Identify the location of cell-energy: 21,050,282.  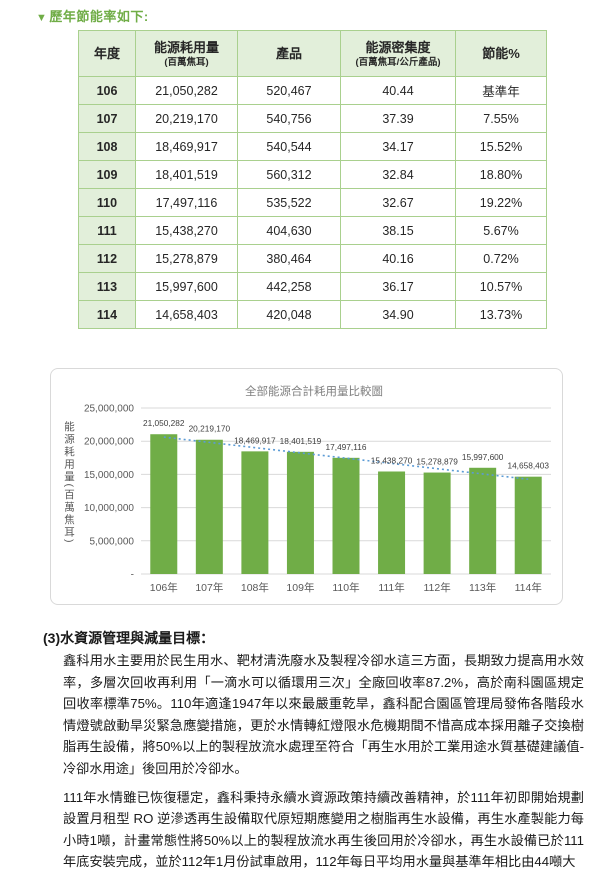
(186, 90).